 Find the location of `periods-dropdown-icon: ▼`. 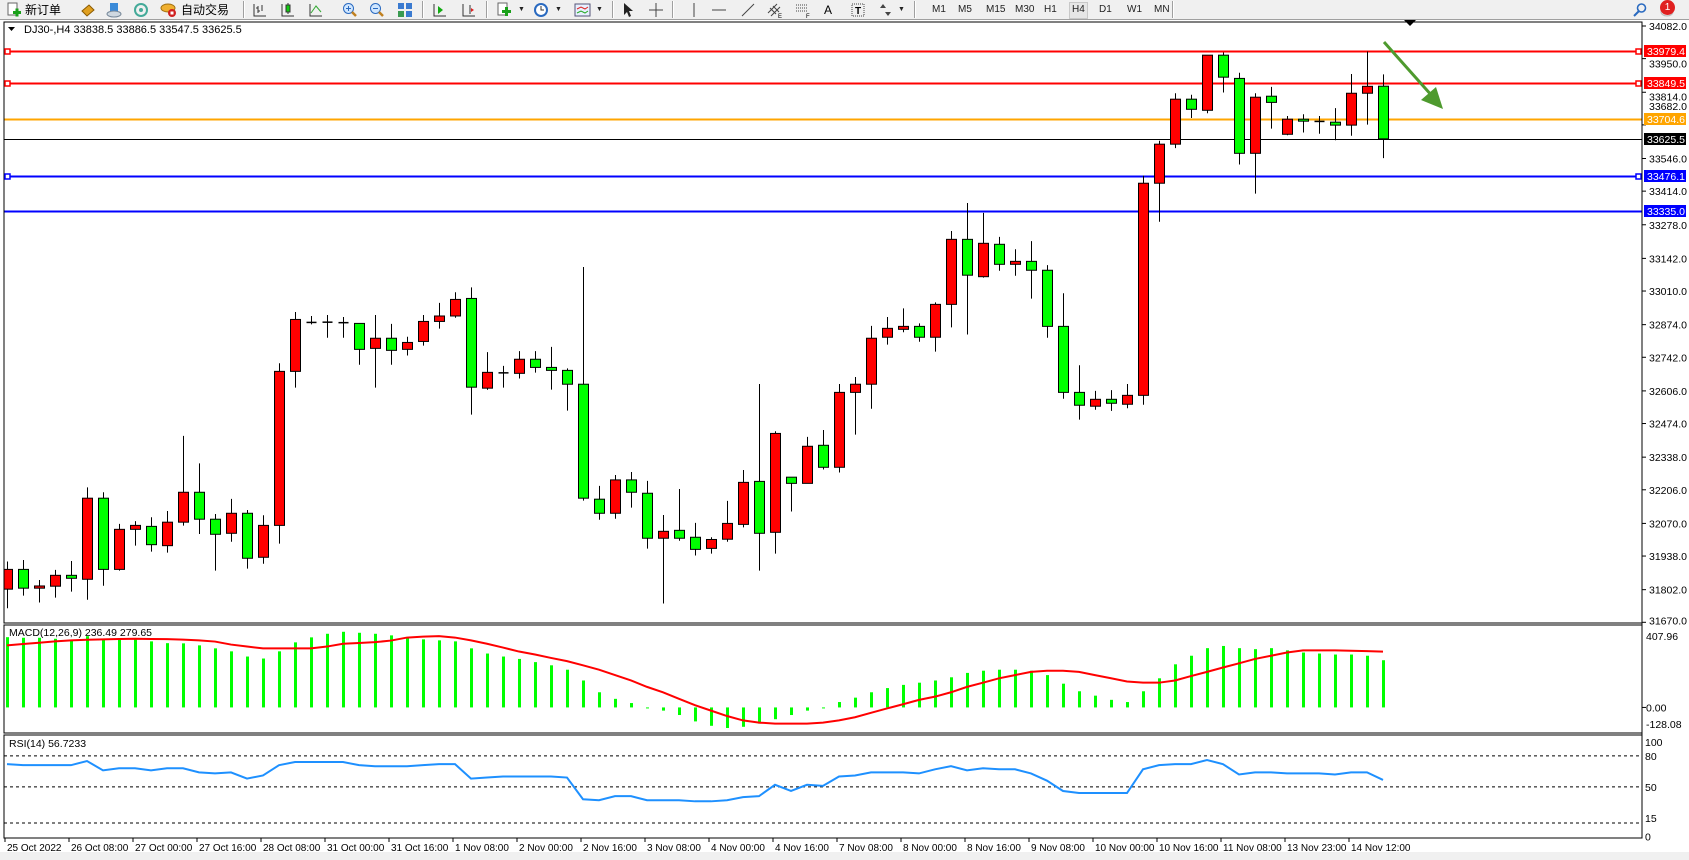

periods-dropdown-icon: ▼ is located at coordinates (558, 9).